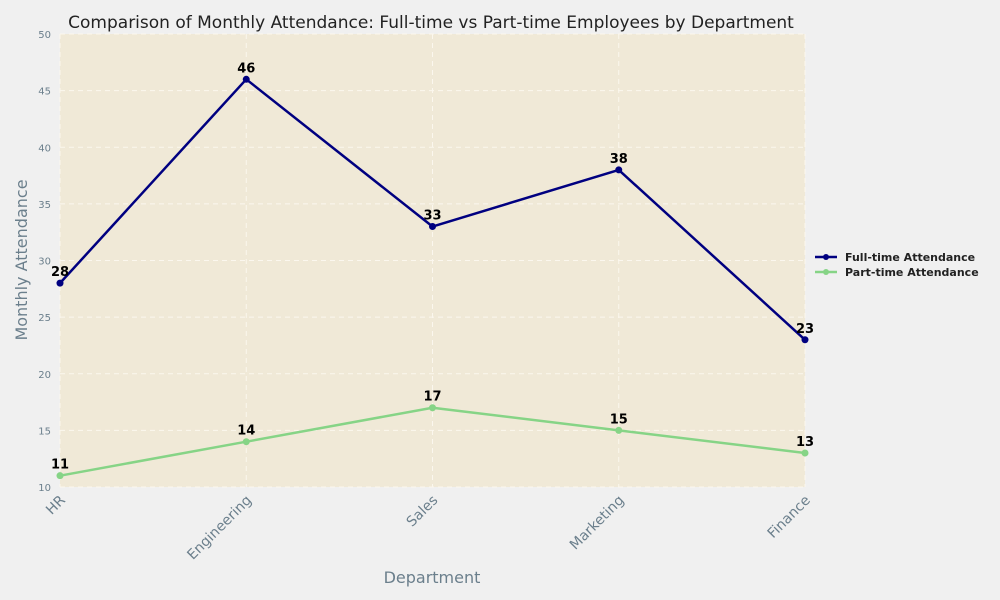 The height and width of the screenshot is (600, 1000). I want to click on x-axis-label: Department, so click(432, 577).